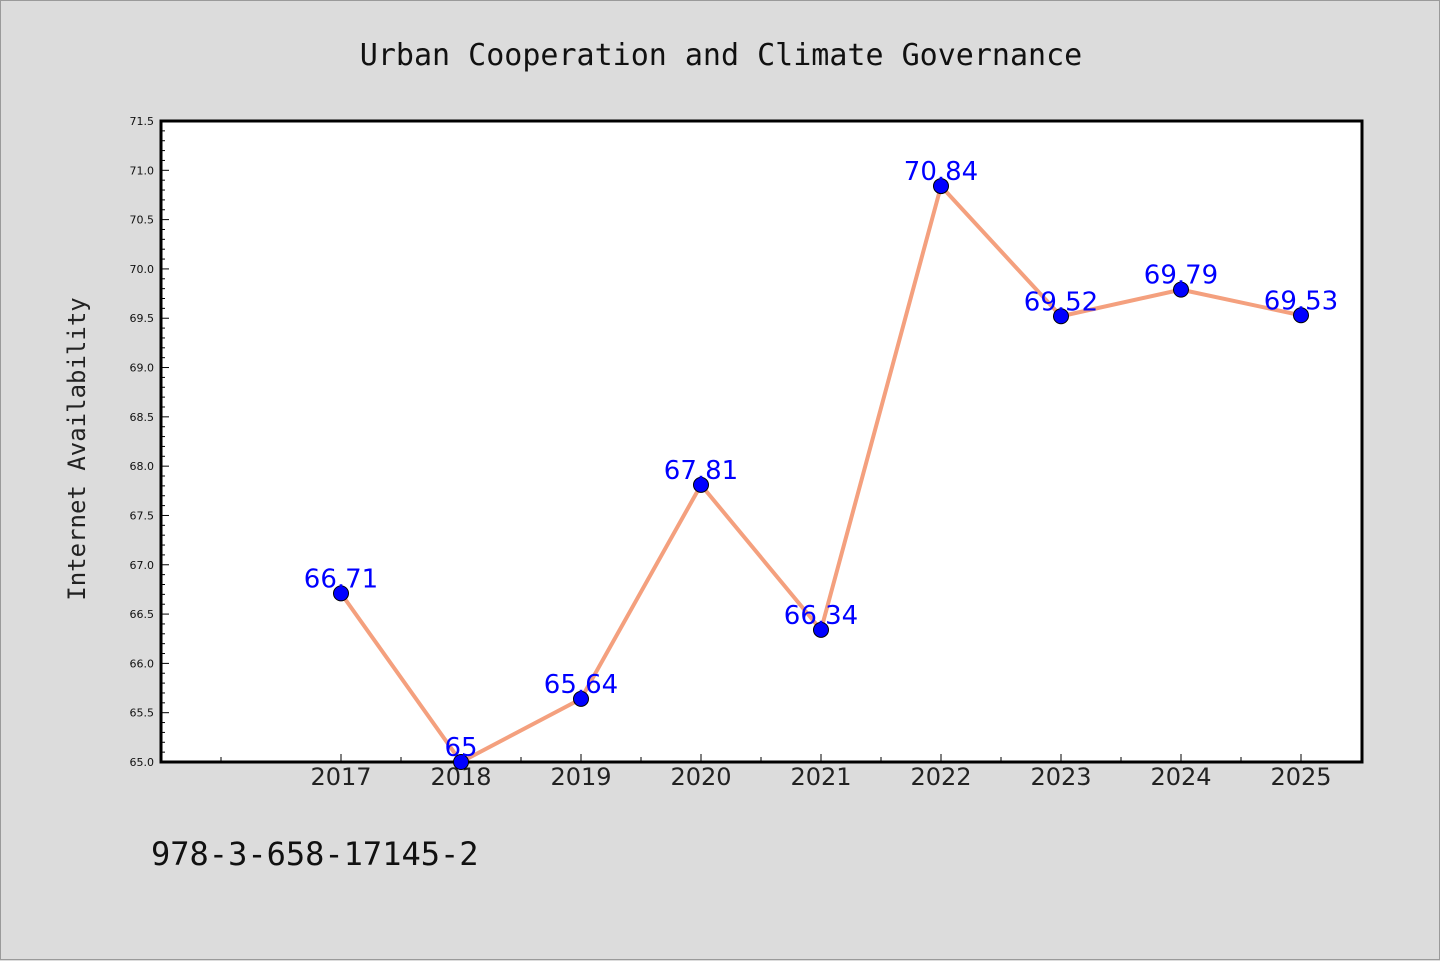 Image resolution: width=1440 pixels, height=961 pixels. What do you see at coordinates (1061, 302) in the screenshot?
I see `data-label: 69.52` at bounding box center [1061, 302].